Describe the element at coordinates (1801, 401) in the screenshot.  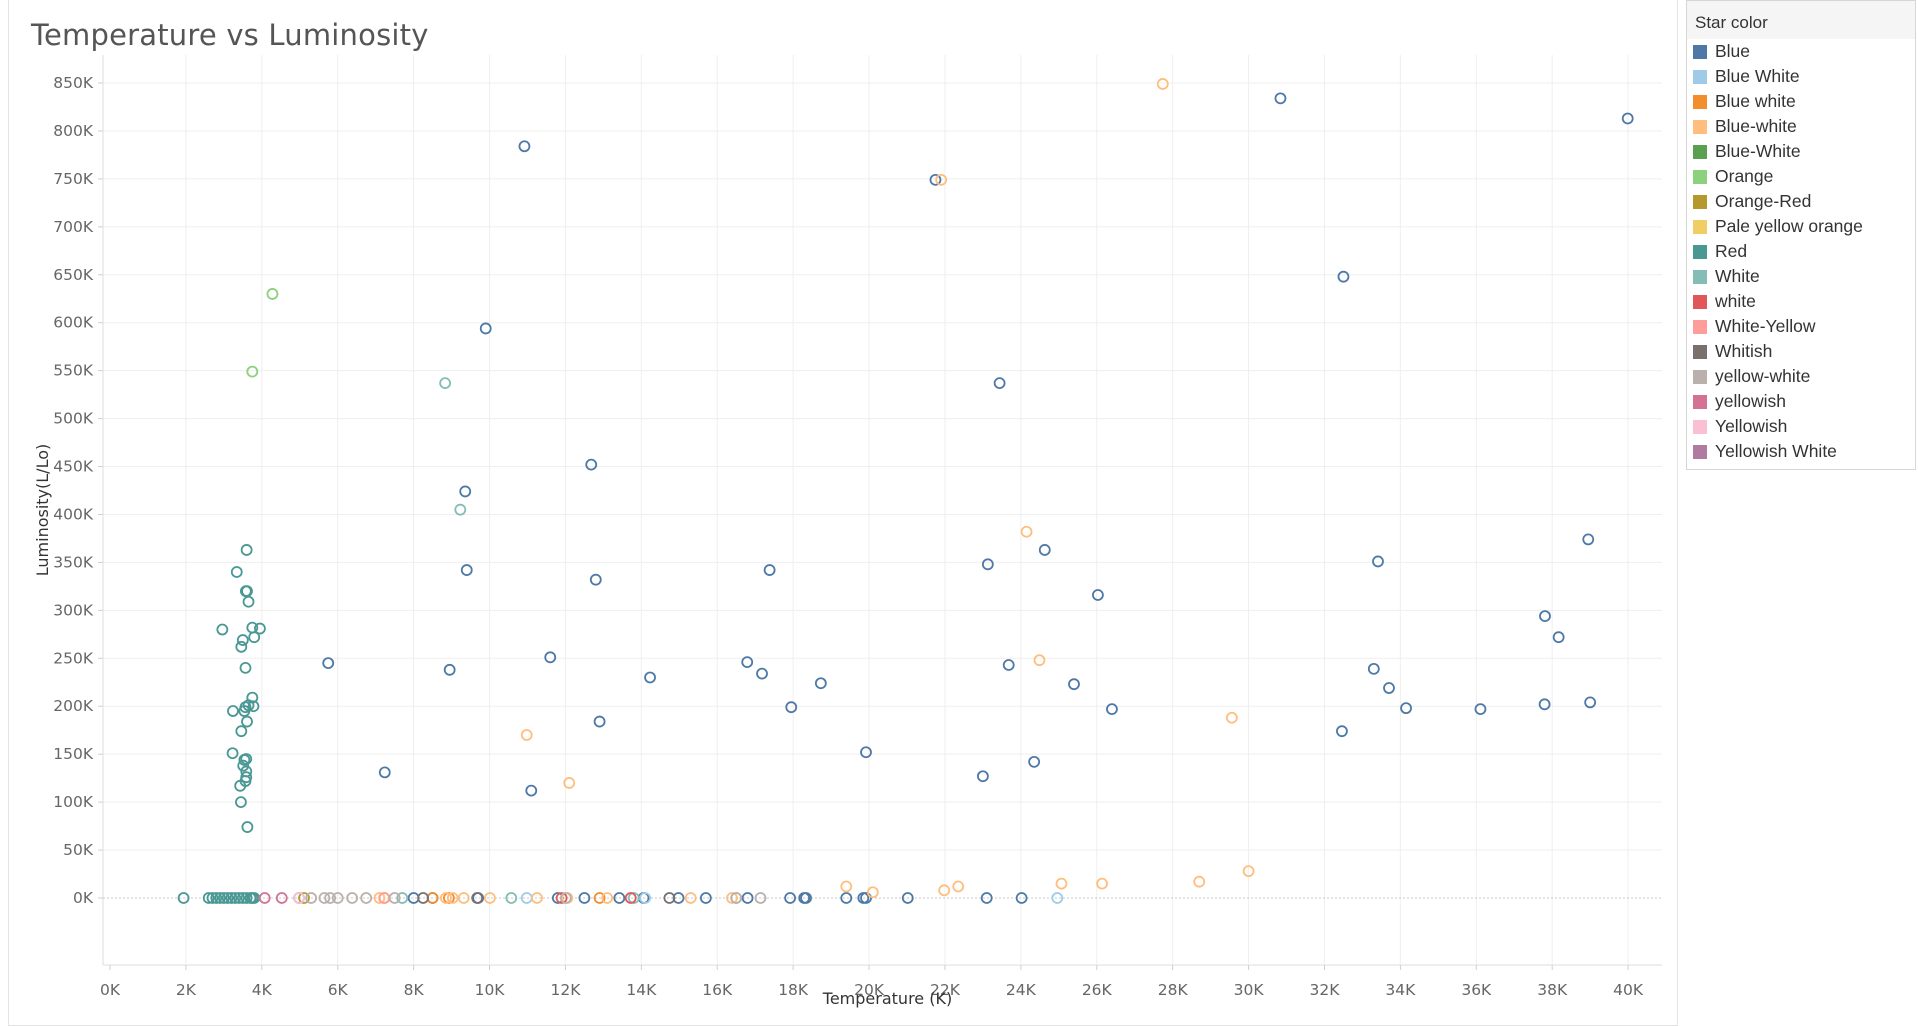
I see `legend-item: yellowish` at that location.